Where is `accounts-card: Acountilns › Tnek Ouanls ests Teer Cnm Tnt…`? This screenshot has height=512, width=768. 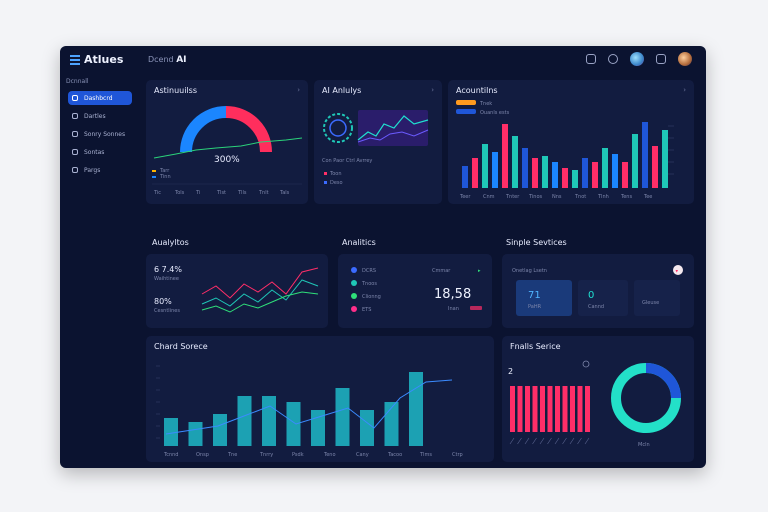 accounts-card: Acountilns › Tnek Ouanls ests Teer Cnm Tnt… is located at coordinates (571, 142).